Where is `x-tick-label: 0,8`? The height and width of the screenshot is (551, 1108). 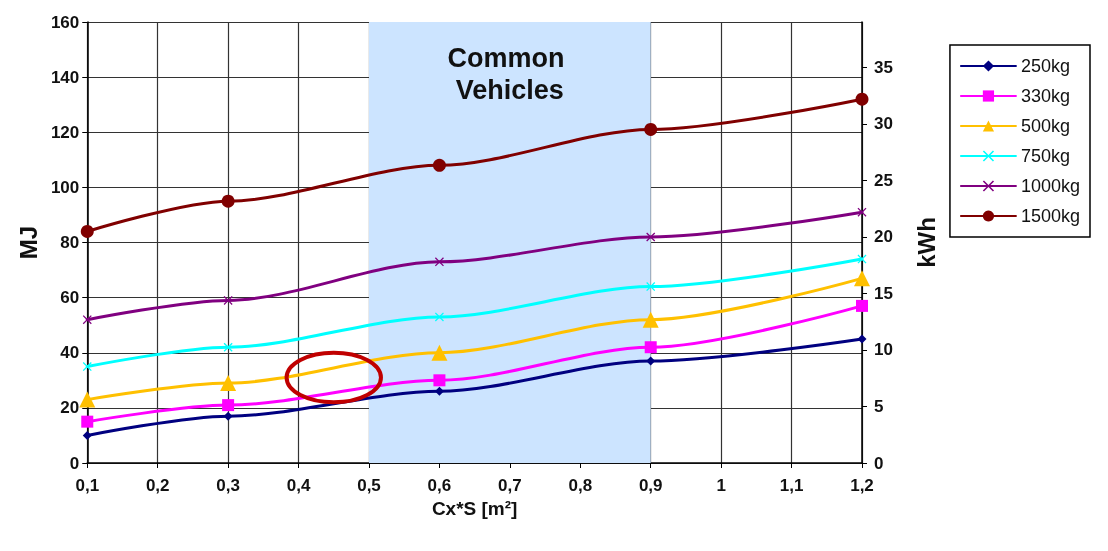 x-tick-label: 0,8 is located at coordinates (580, 485).